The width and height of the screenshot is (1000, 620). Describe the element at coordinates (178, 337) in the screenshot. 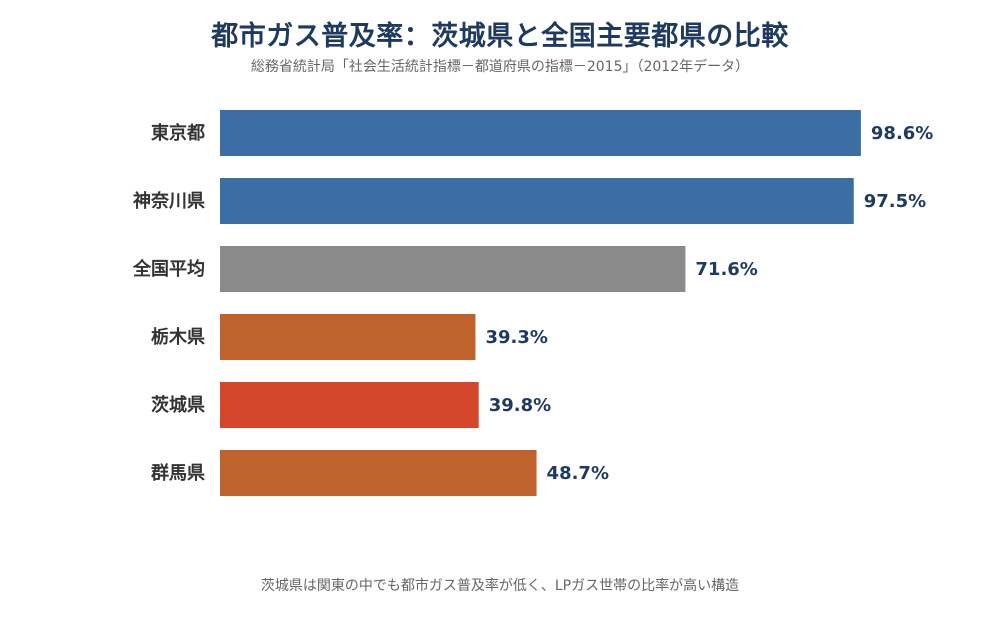

I see `category-label: 栃木県` at that location.